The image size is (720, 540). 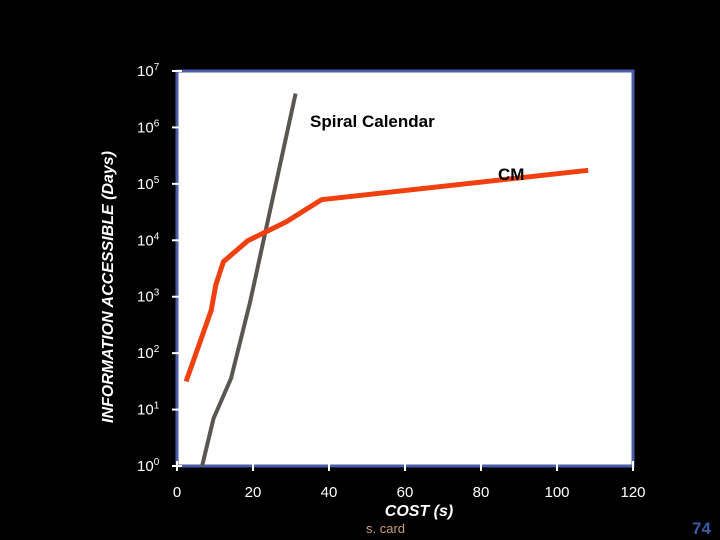 I want to click on x-tick-labels: 0 20 40 60 80 100 120, so click(x=409, y=492).